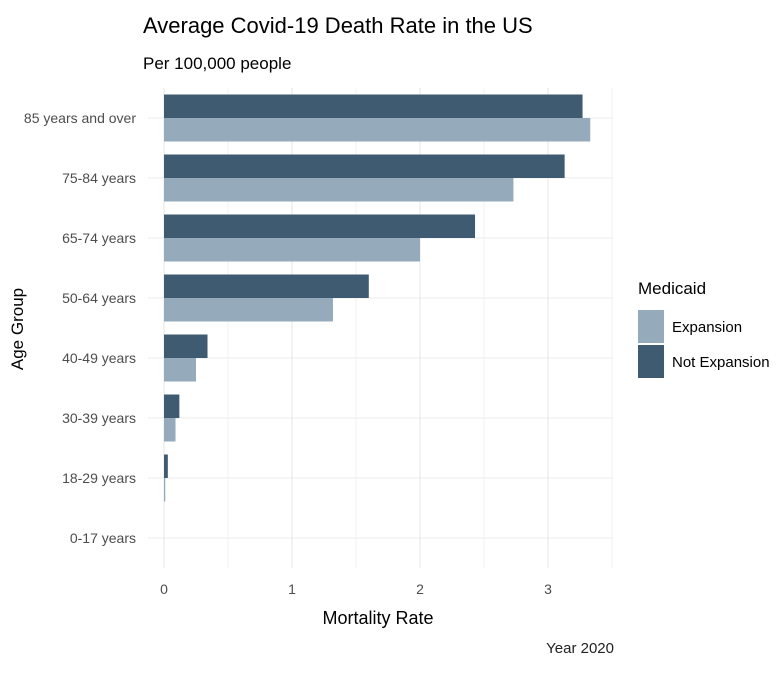 The height and width of the screenshot is (674, 777). What do you see at coordinates (356, 589) in the screenshot?
I see `x-tick-labels: 0 1 2 3` at bounding box center [356, 589].